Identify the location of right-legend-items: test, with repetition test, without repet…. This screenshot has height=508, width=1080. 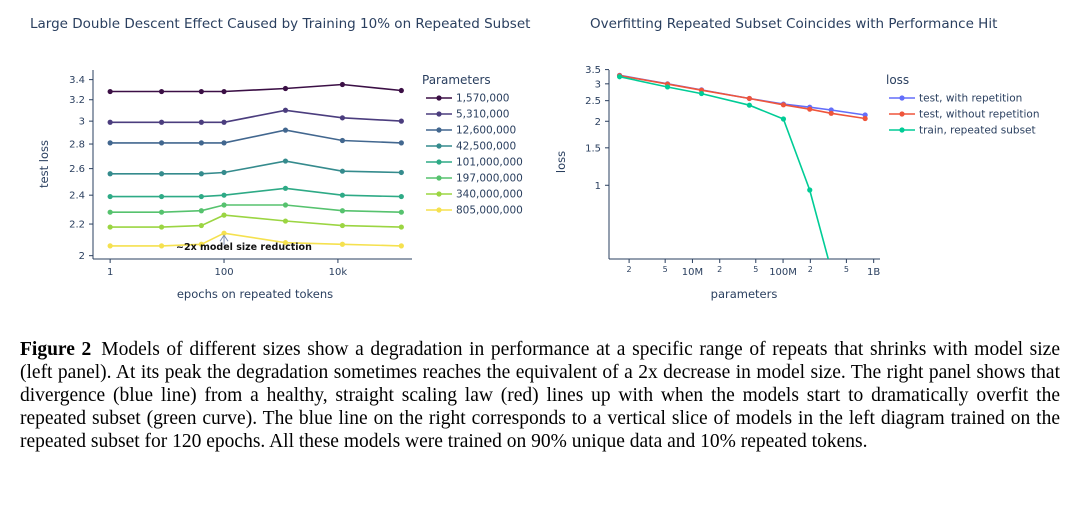
(964, 115).